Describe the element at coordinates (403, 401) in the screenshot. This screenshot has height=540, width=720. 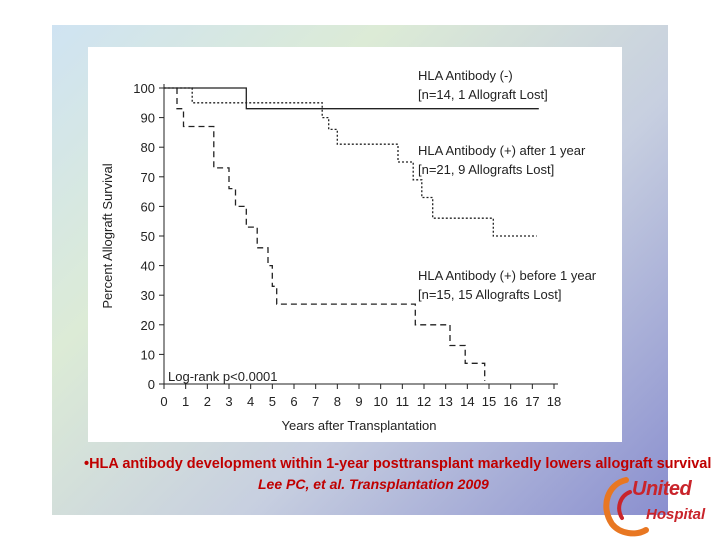
I see `x-tick-label: 11` at that location.